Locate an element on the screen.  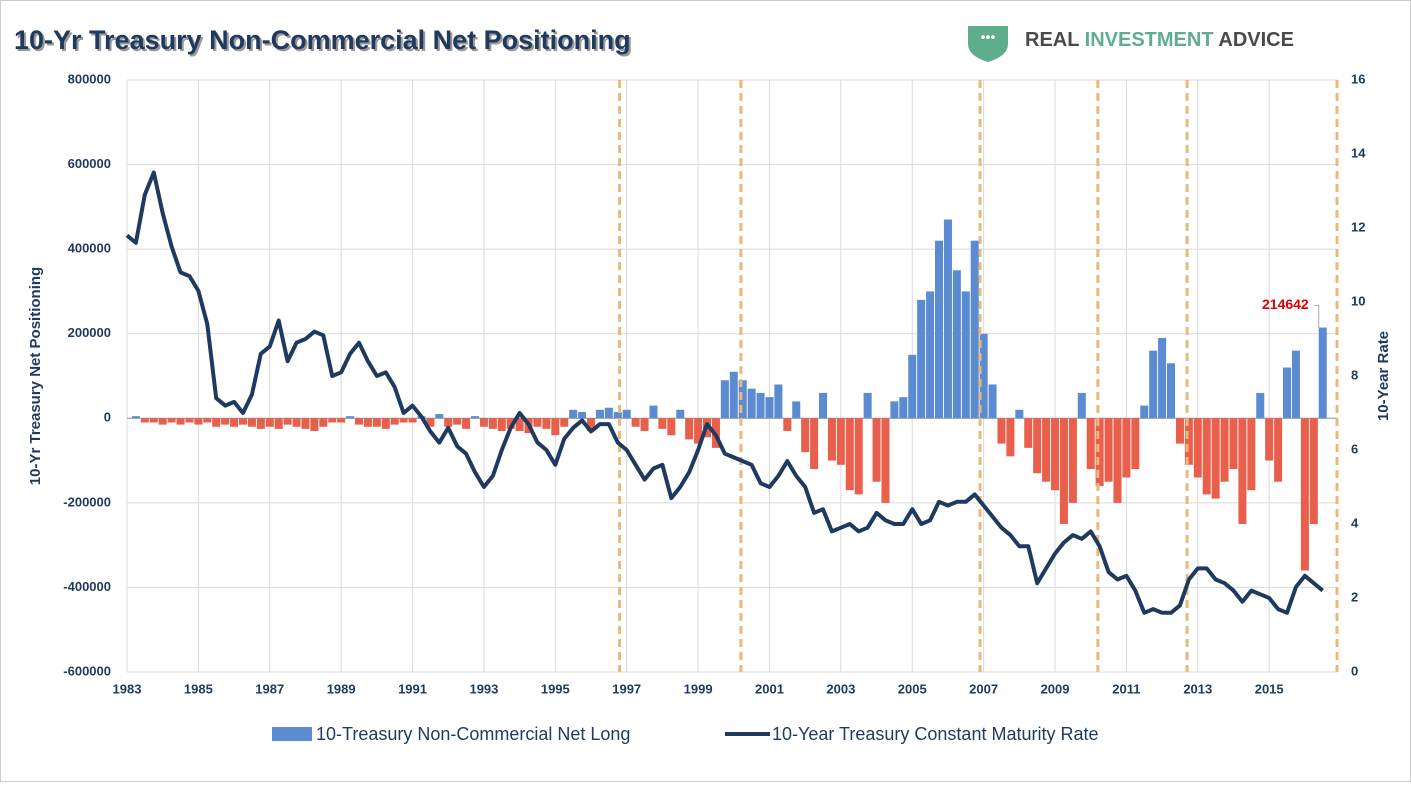
annotation-leader is located at coordinates (1317, 316).